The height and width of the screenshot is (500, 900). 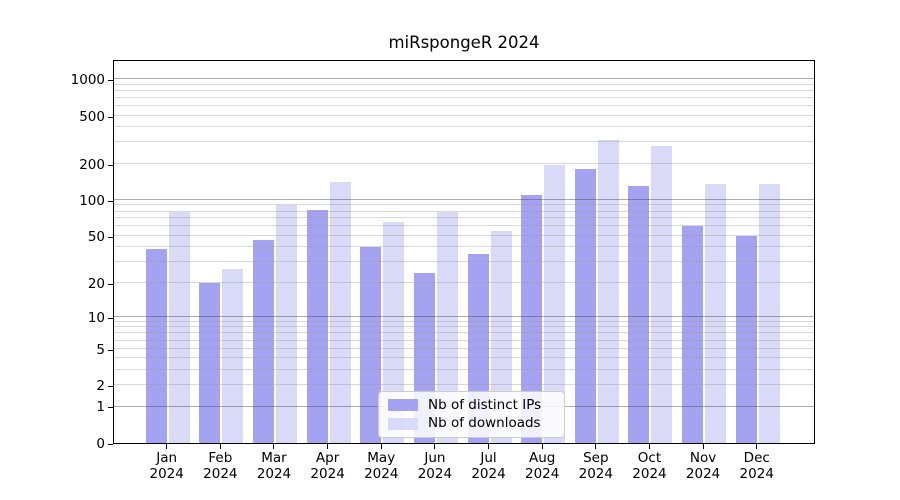 What do you see at coordinates (96, 283) in the screenshot?
I see `y-tick-label: 20` at bounding box center [96, 283].